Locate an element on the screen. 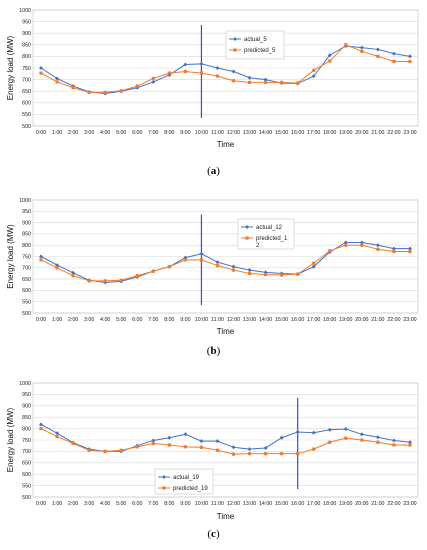 Image resolution: width=427 pixels, height=550 pixels. y-tick-label: 700 is located at coordinates (26, 452).